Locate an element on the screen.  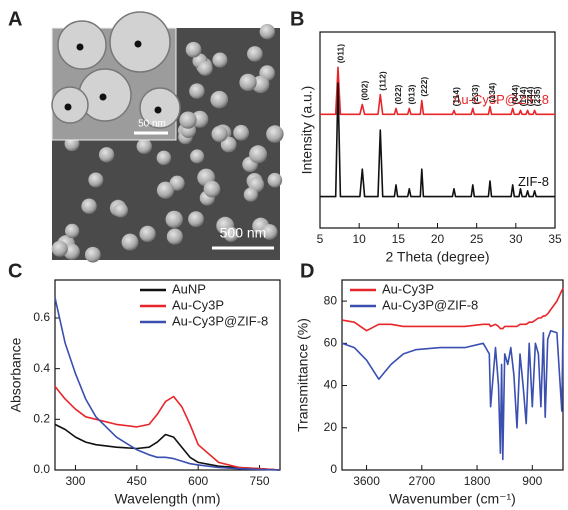
x-tick-label: 5 is located at coordinates (320, 239).